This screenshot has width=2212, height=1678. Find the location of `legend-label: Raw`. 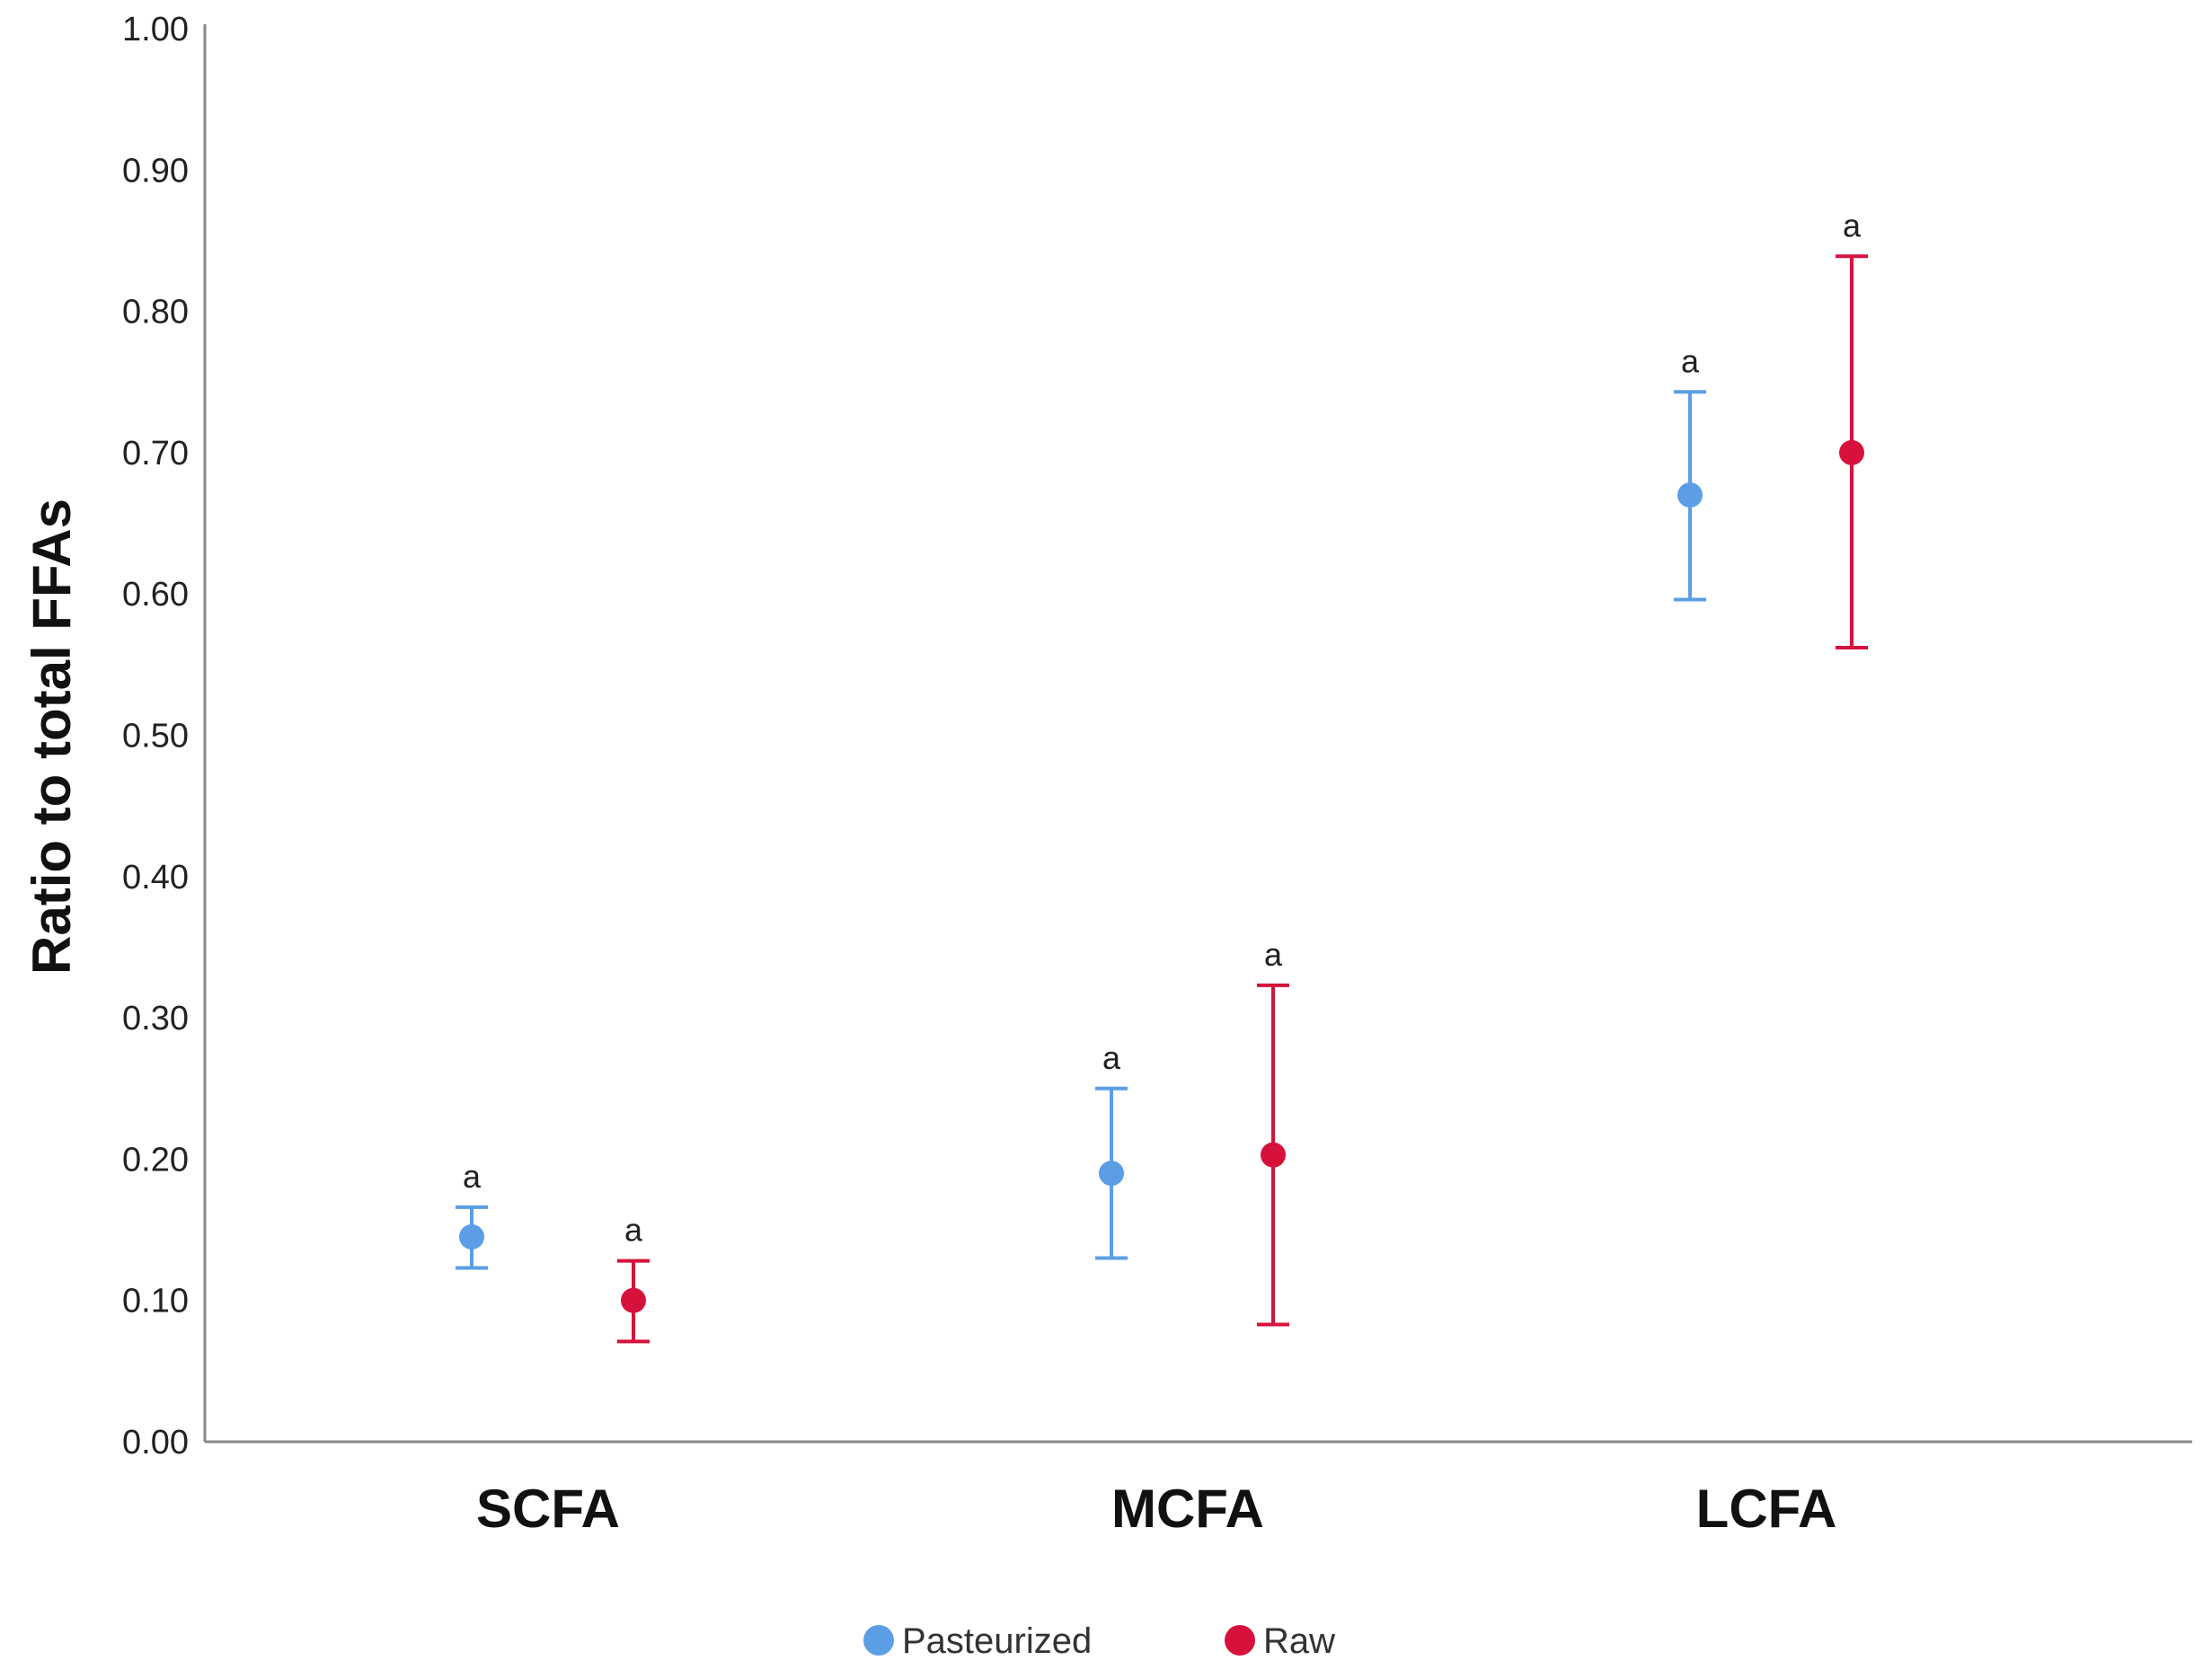

legend-label: Raw is located at coordinates (1299, 1641).